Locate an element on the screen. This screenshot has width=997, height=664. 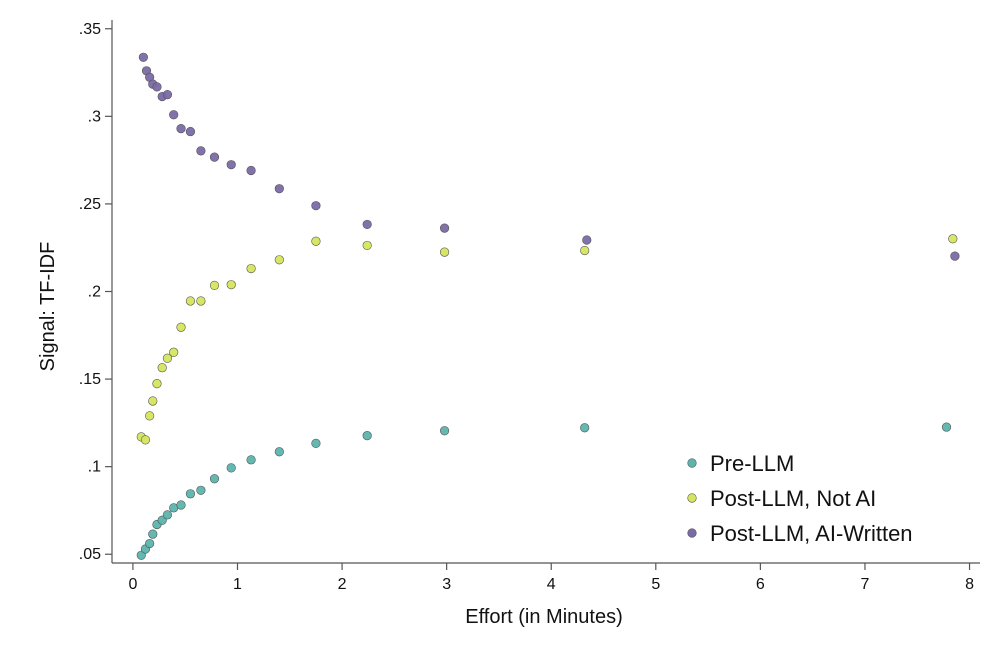
y-tick-label: .15 is located at coordinates (90, 379).